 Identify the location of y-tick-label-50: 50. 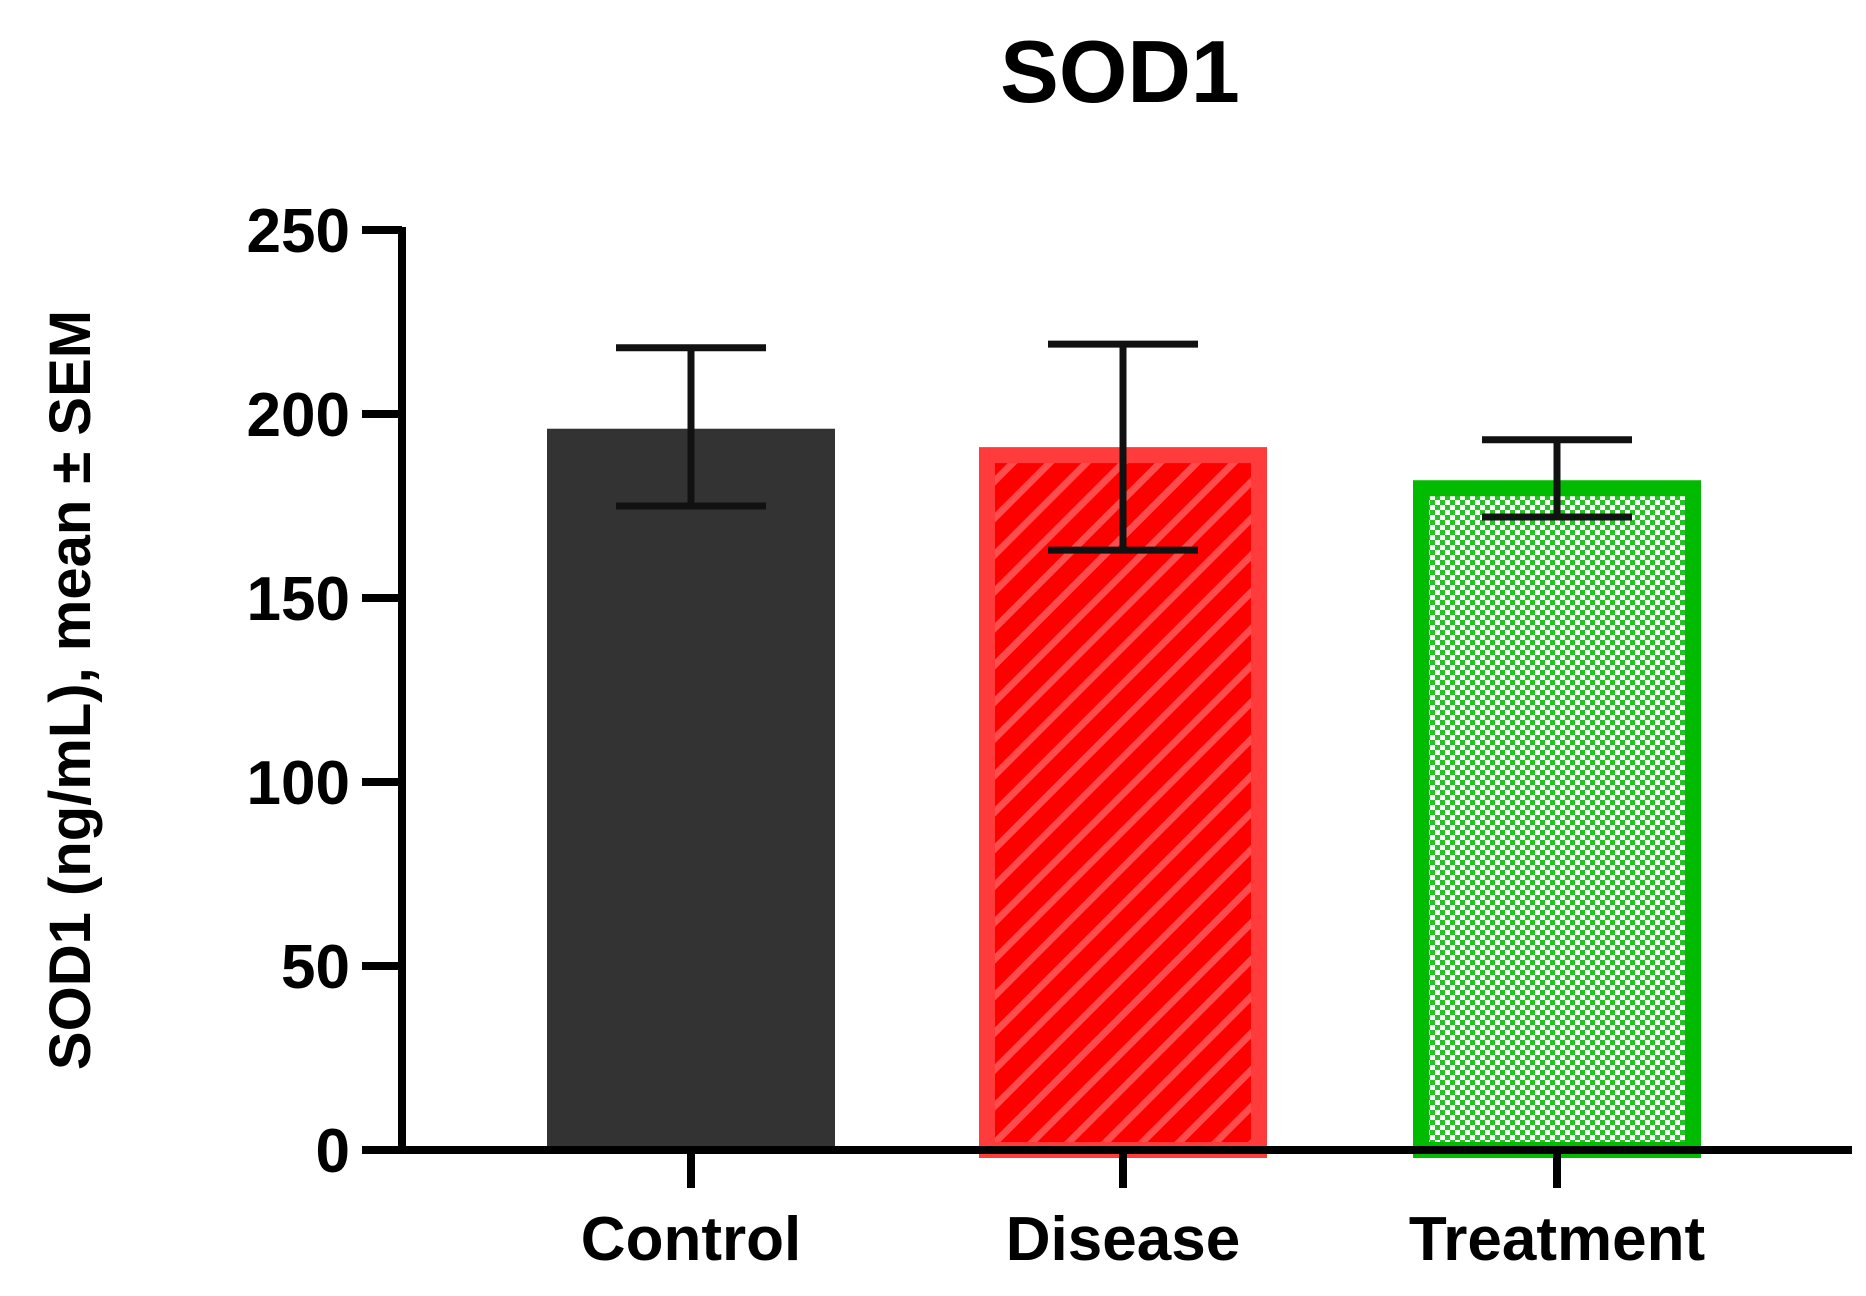
(315, 967).